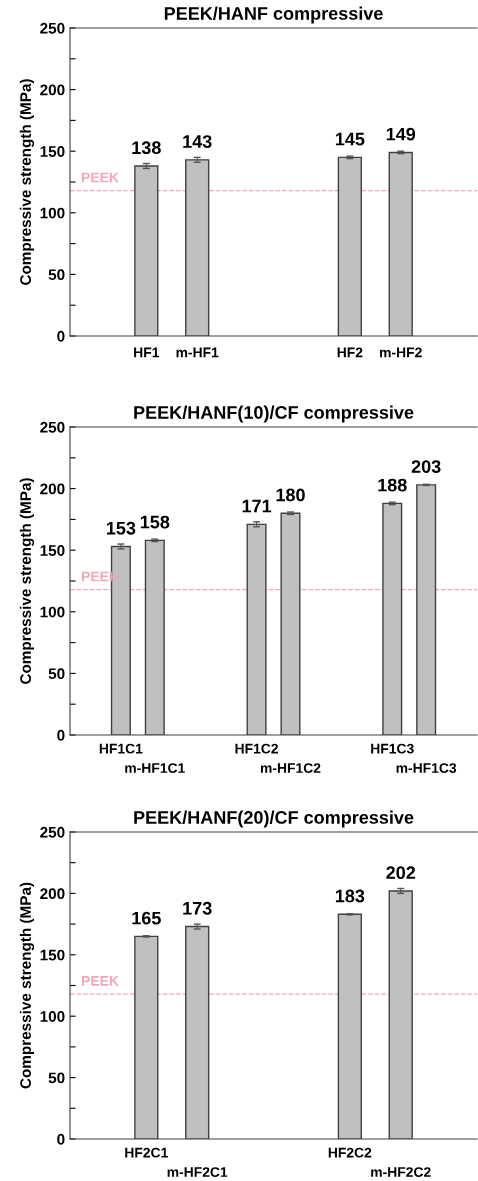  What do you see at coordinates (401, 134) in the screenshot?
I see `data-label: 149` at bounding box center [401, 134].